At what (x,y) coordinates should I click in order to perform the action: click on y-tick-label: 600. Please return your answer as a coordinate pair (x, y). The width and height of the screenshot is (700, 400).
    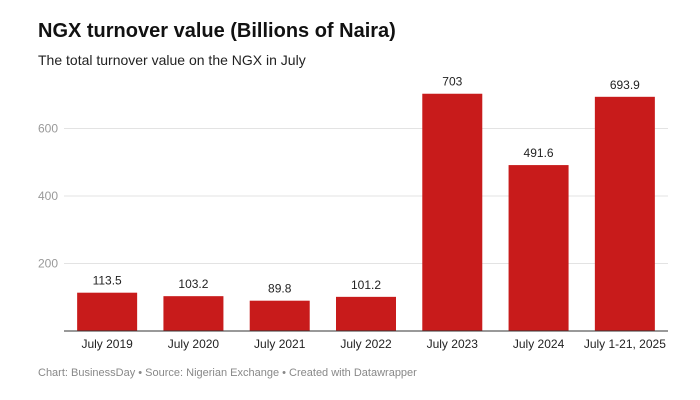
    Looking at the image, I should click on (48, 129).